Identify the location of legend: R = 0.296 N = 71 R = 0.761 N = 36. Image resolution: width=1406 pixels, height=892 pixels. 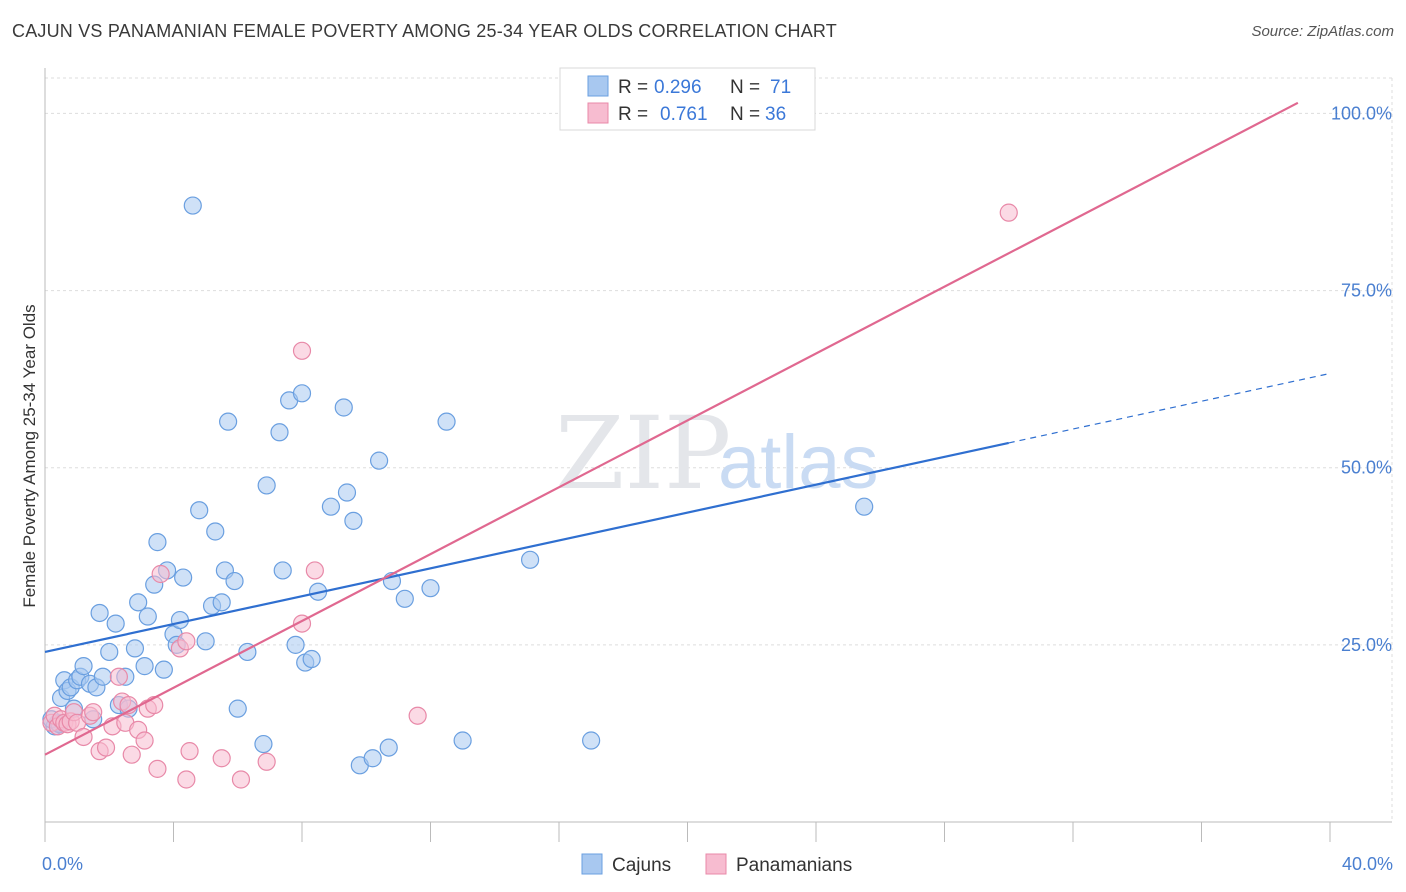
(687, 99).